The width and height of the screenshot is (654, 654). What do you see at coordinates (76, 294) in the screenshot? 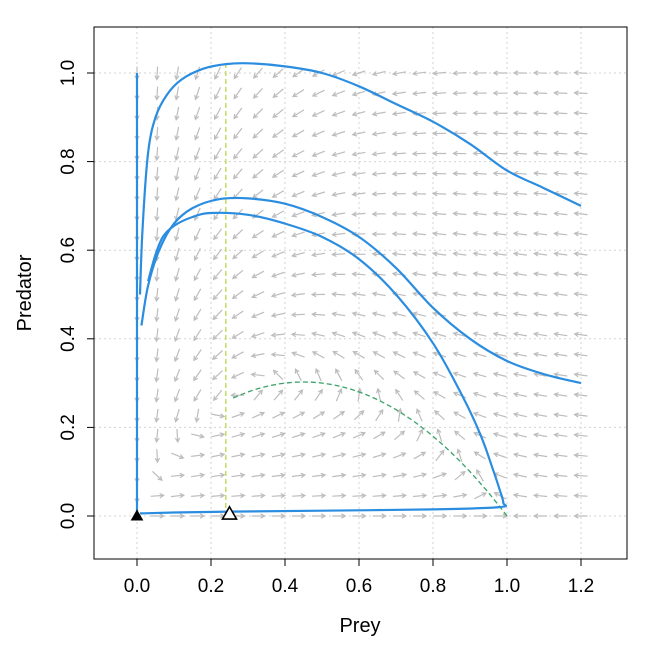
I see `y-axis: 0.0 0.2 0.4 0.6 0.8 1.0` at bounding box center [76, 294].